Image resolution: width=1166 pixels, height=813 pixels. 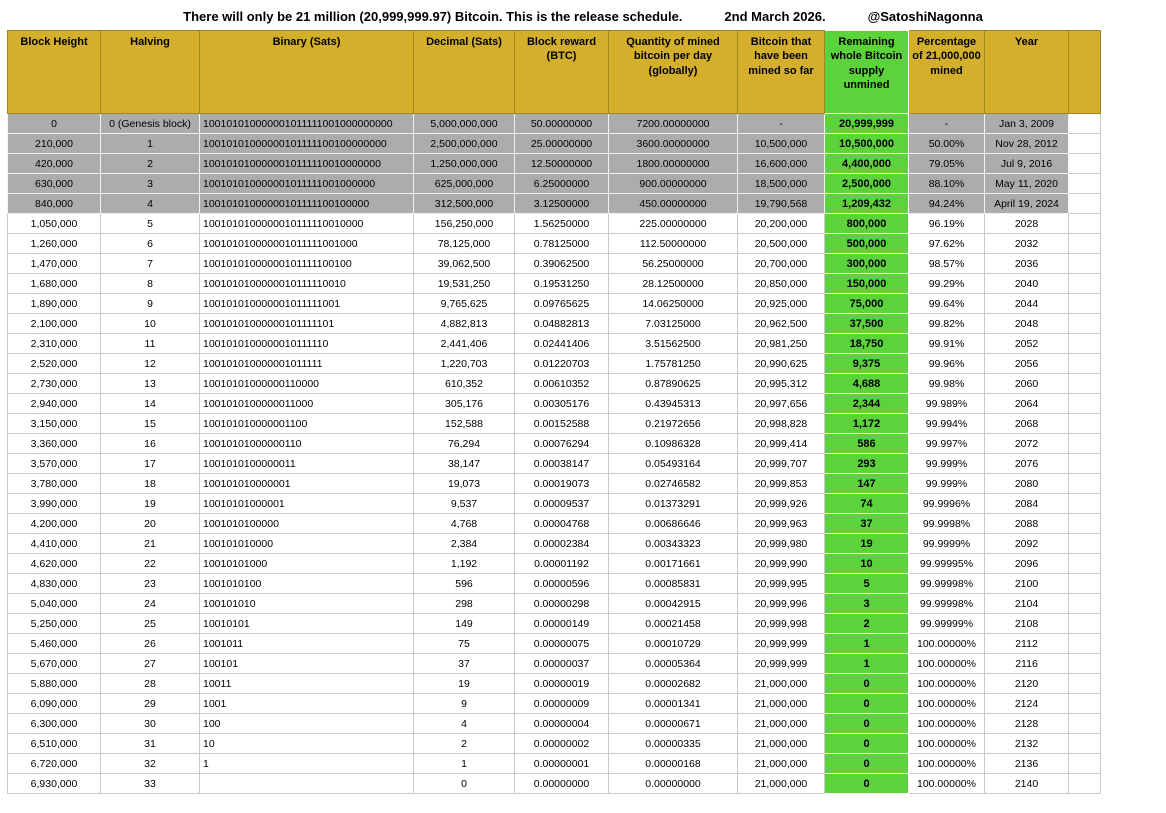 I want to click on cell-halving: 27, so click(x=150, y=663).